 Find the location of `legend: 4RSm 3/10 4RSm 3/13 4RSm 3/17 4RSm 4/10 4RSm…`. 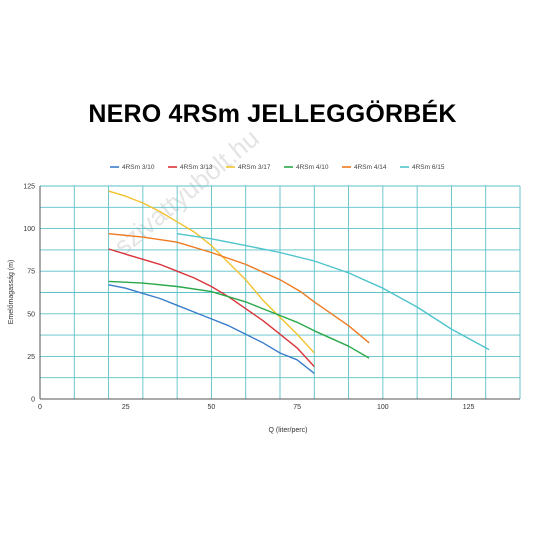

legend: 4RSm 3/10 4RSm 3/13 4RSm 3/17 4RSm 4/10 4RSm… is located at coordinates (277, 167).